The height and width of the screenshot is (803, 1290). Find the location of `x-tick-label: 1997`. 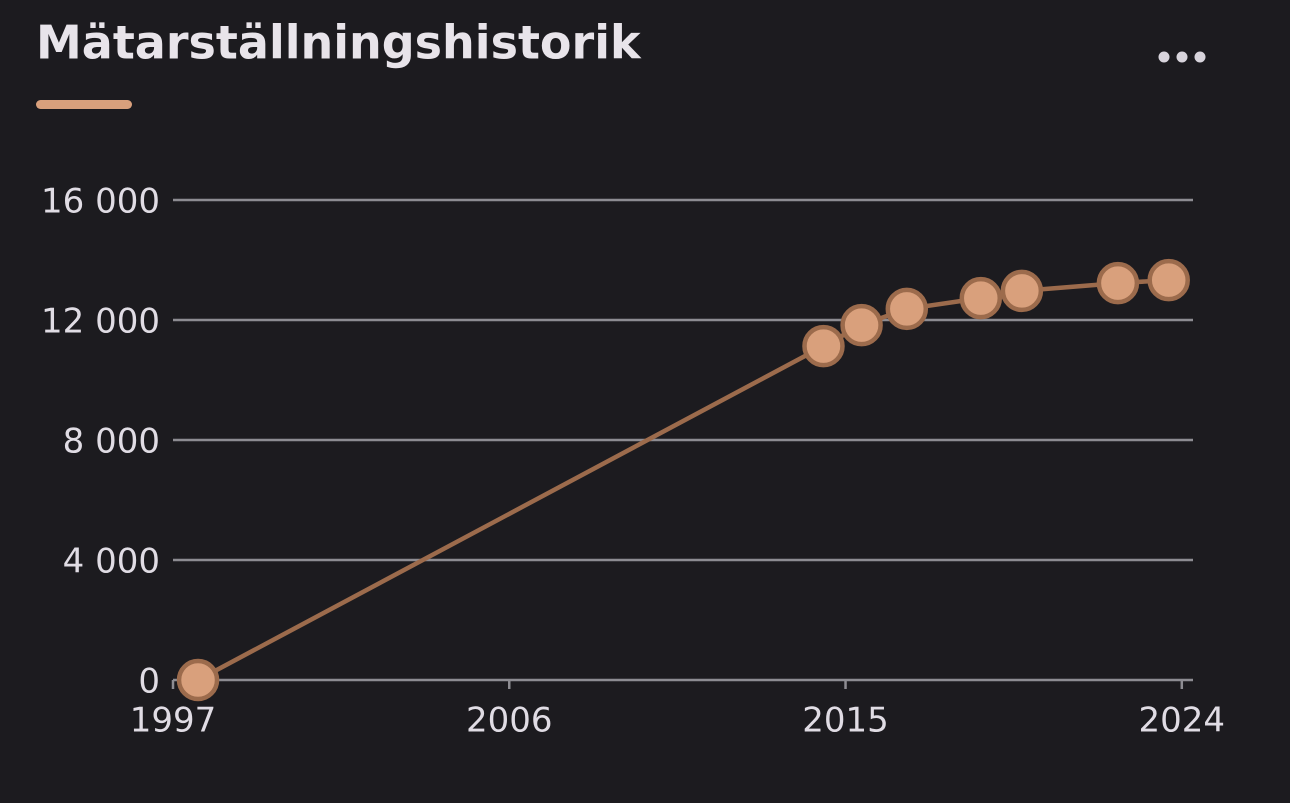

x-tick-label: 1997 is located at coordinates (173, 721).